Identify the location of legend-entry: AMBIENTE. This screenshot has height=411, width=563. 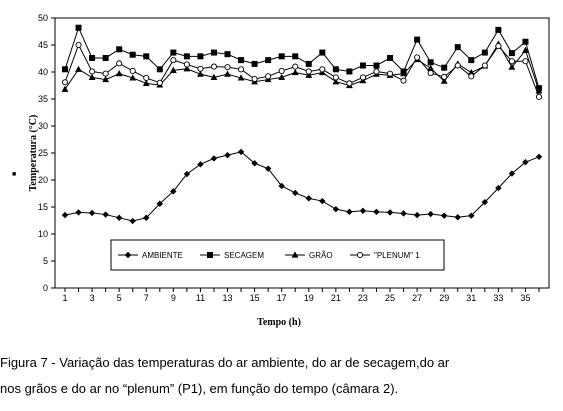
(150, 255).